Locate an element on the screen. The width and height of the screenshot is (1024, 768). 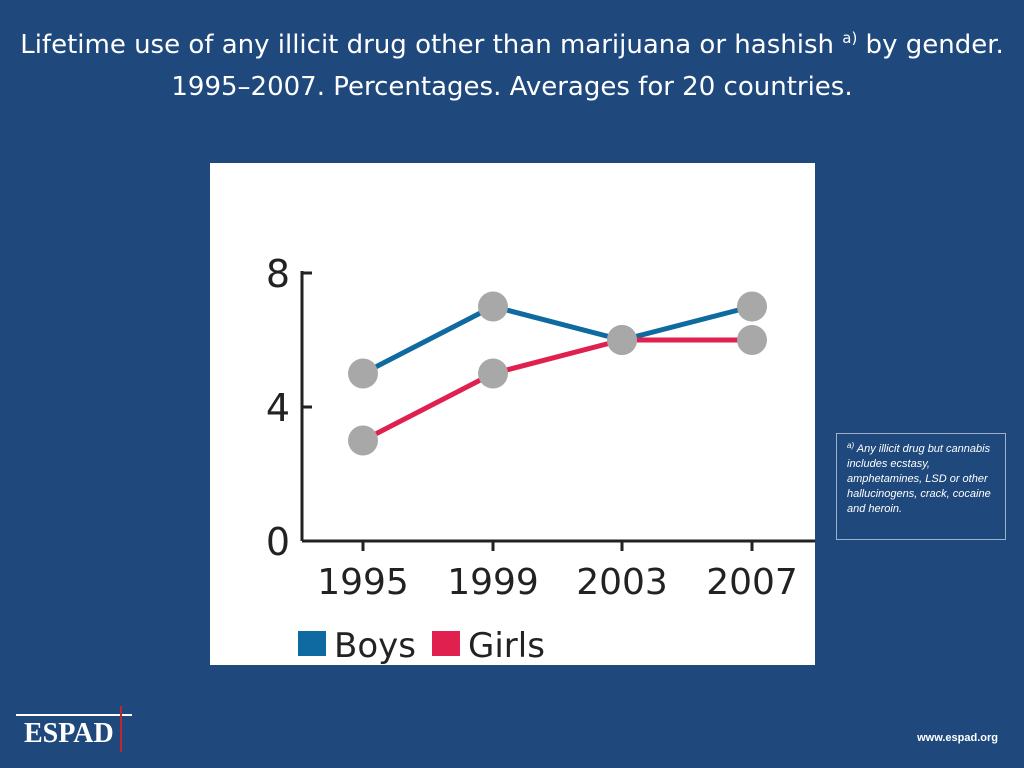
legend-label-girls: Girls is located at coordinates (506, 645).